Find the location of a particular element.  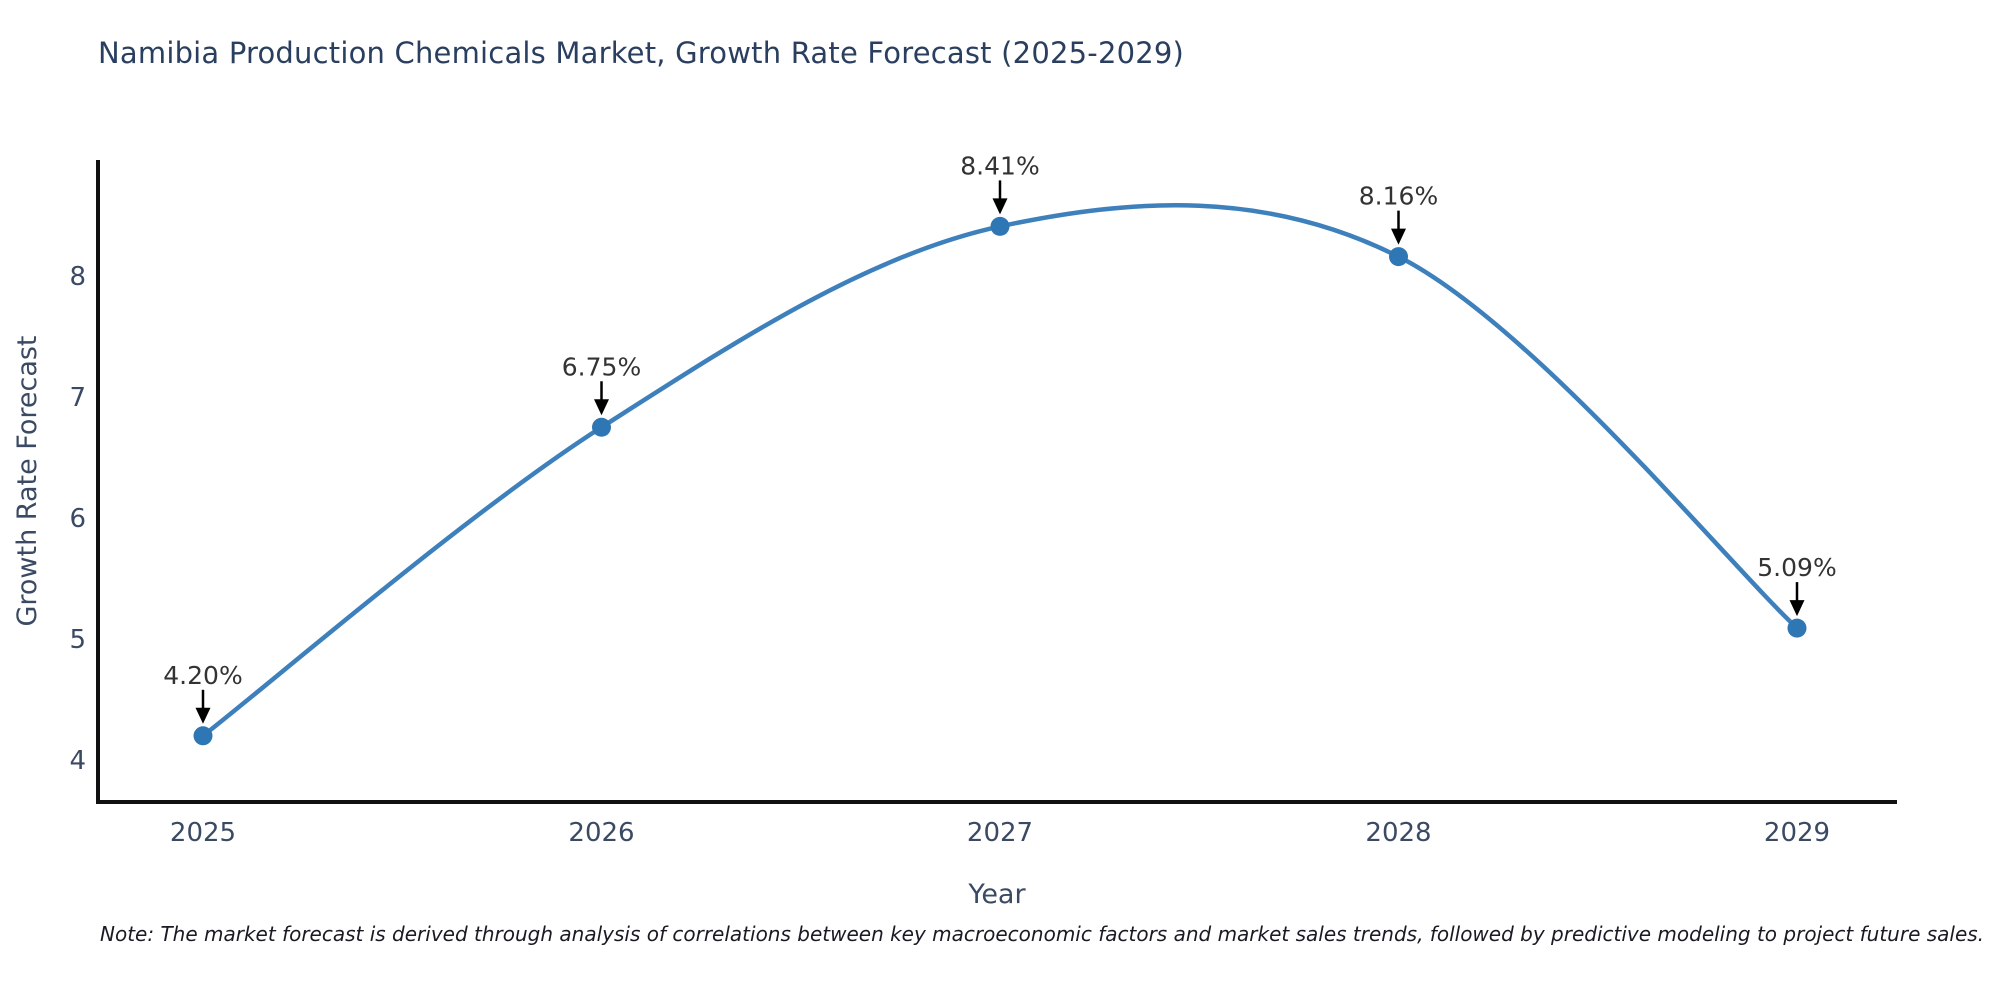

y-tick-label: 5 is located at coordinates (77, 640).